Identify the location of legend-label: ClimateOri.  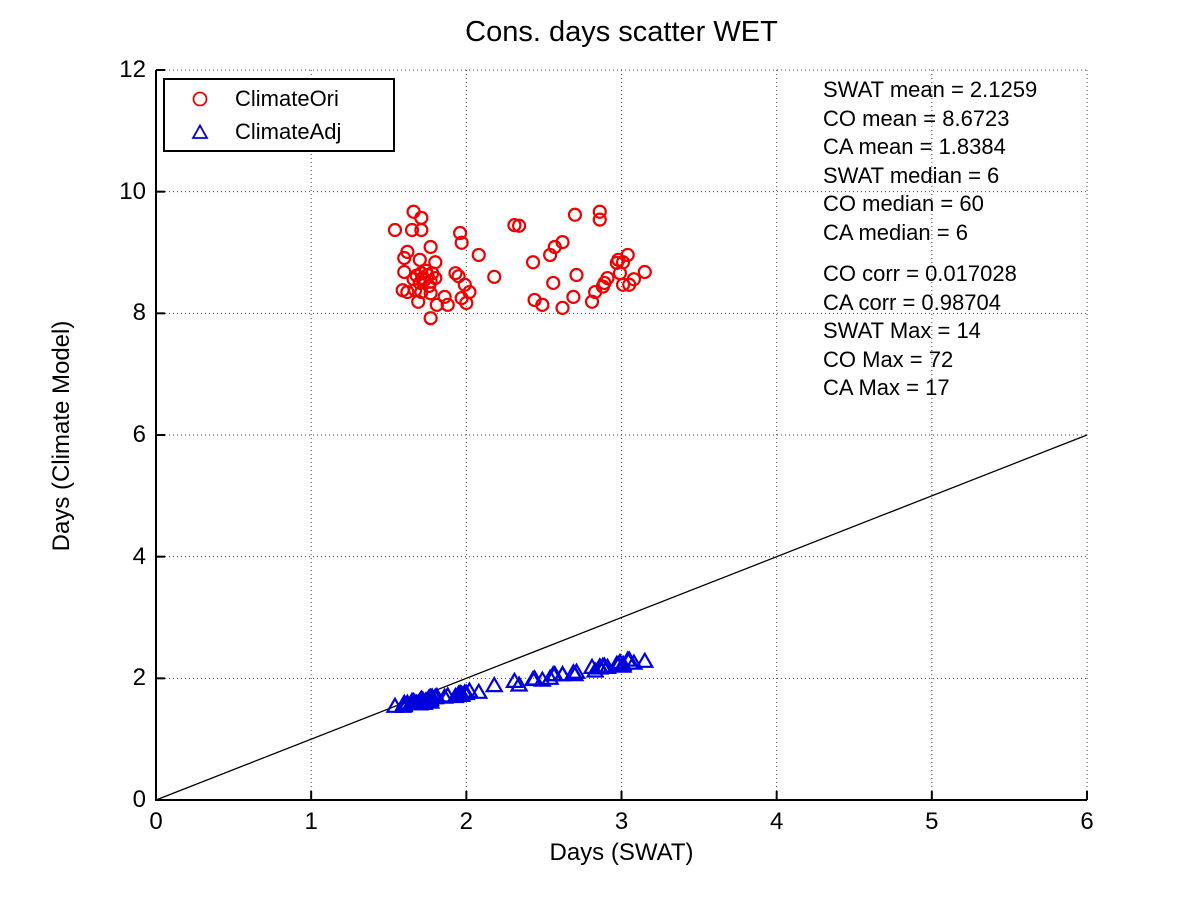
(287, 98).